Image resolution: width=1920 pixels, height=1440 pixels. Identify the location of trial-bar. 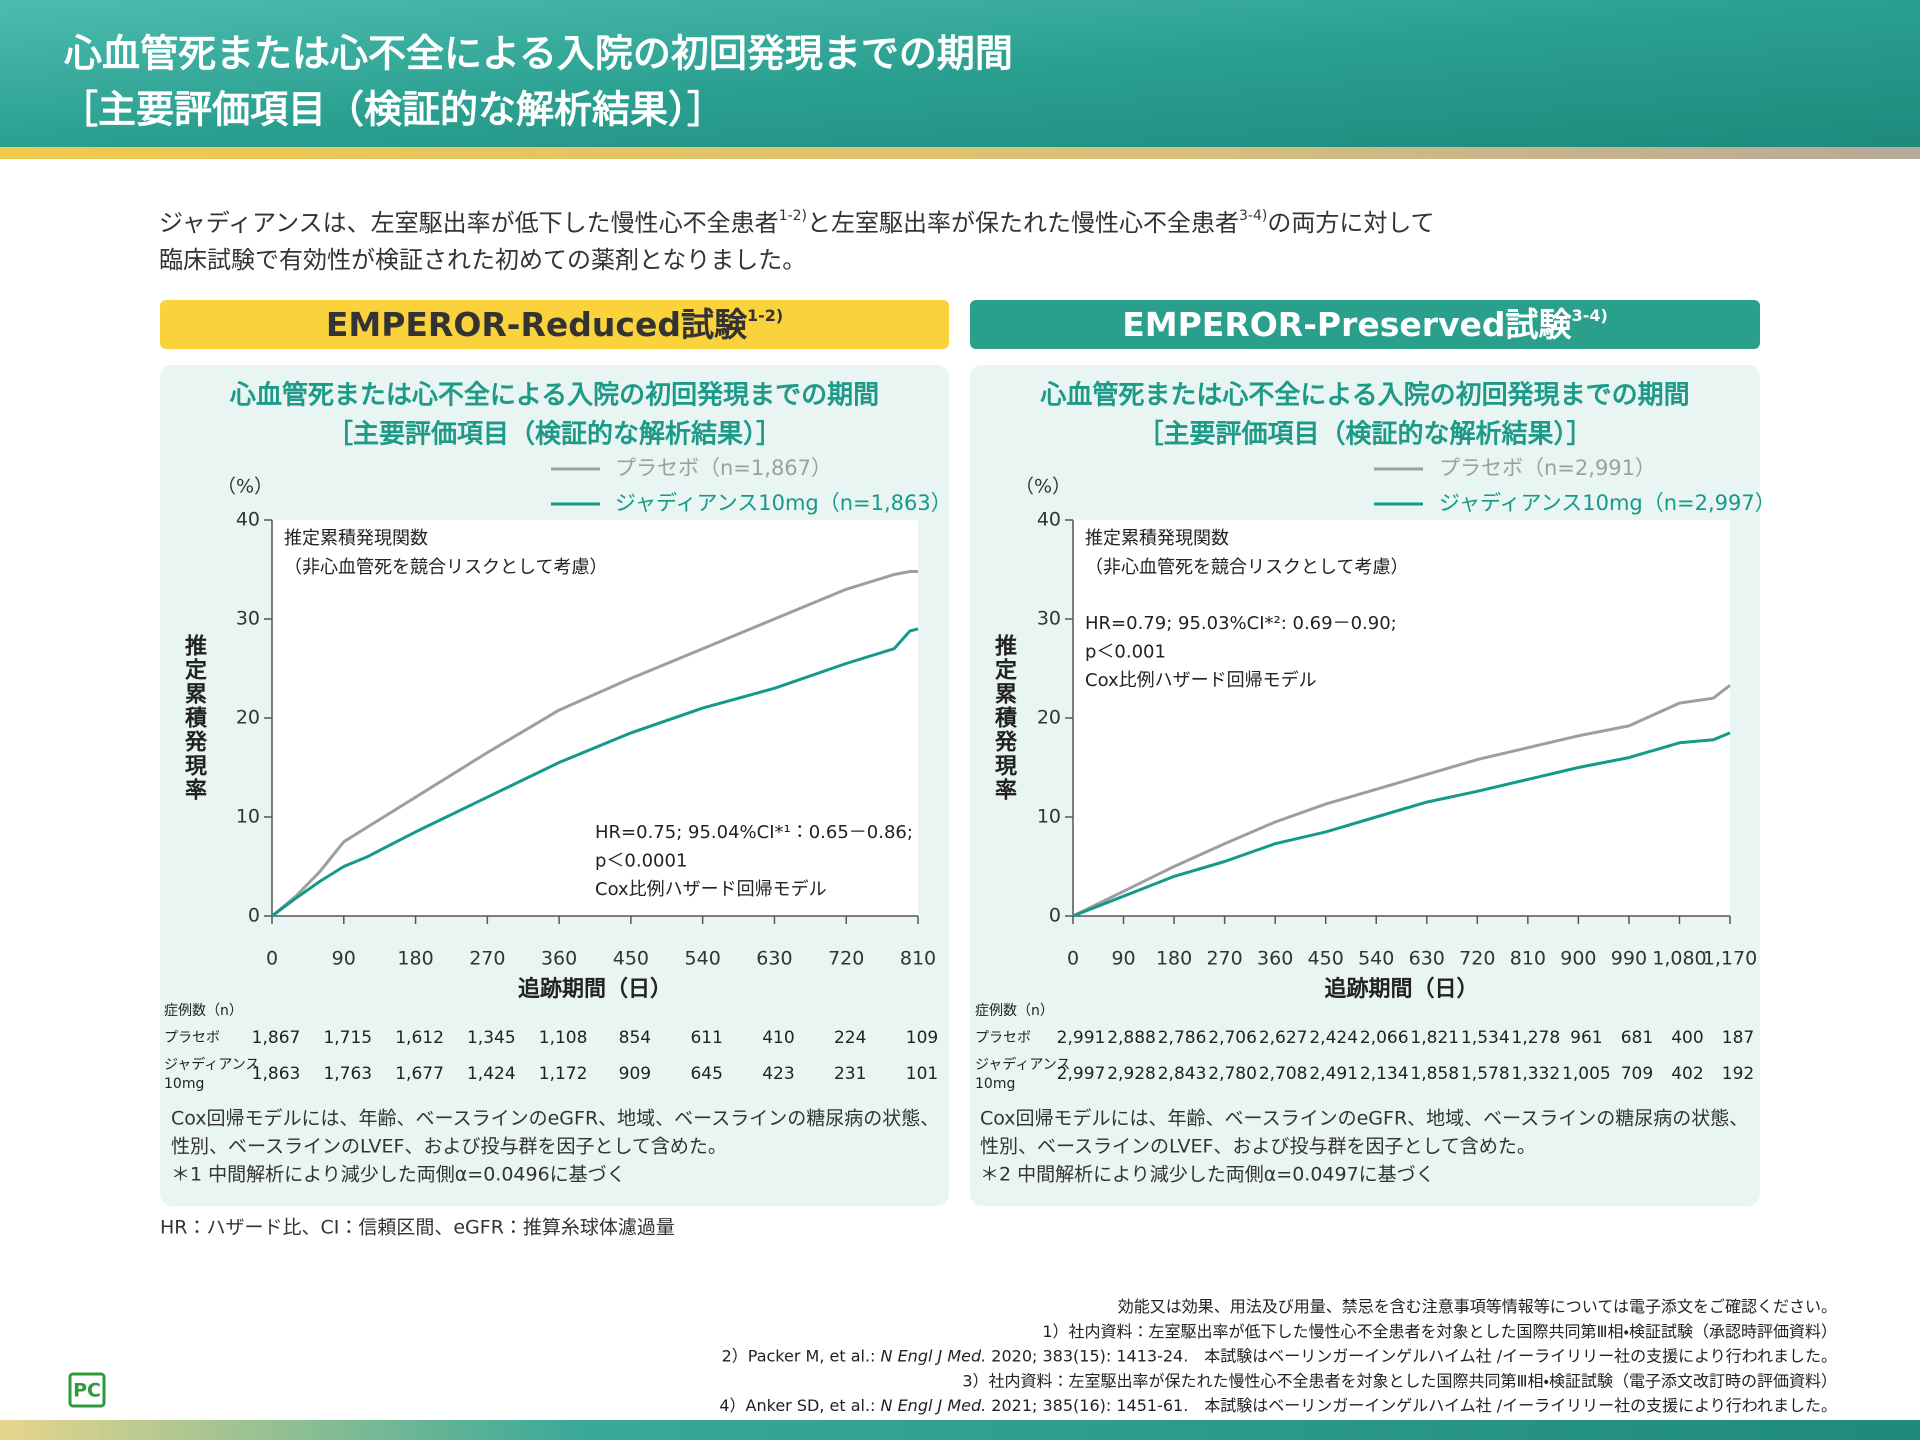
(1365, 324).